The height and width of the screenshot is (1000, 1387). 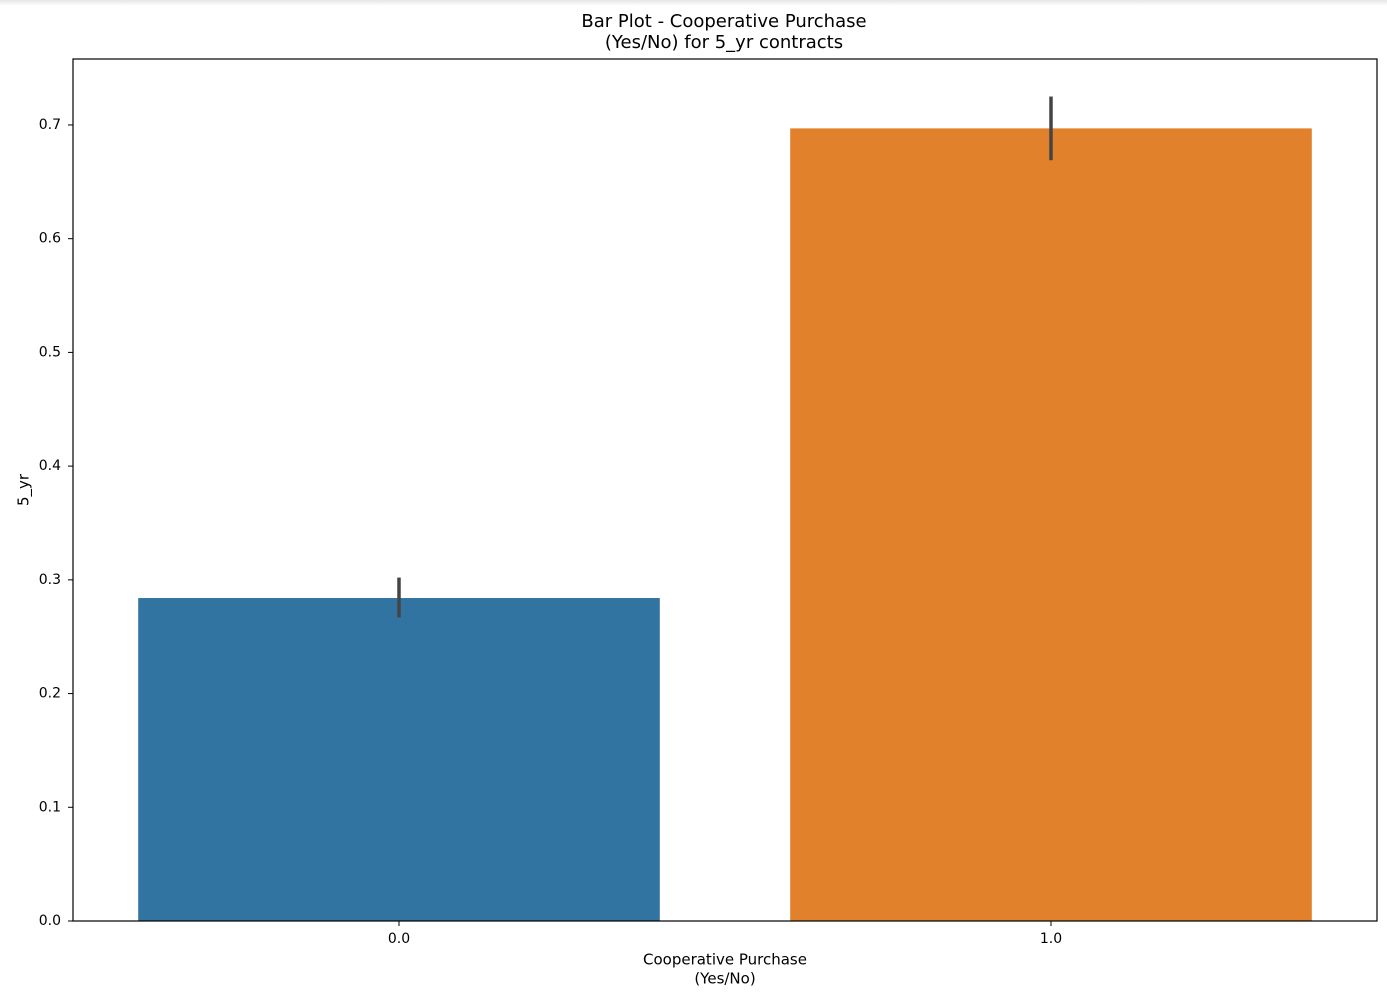 I want to click on y-tick-label: 0.7, so click(x=50, y=125).